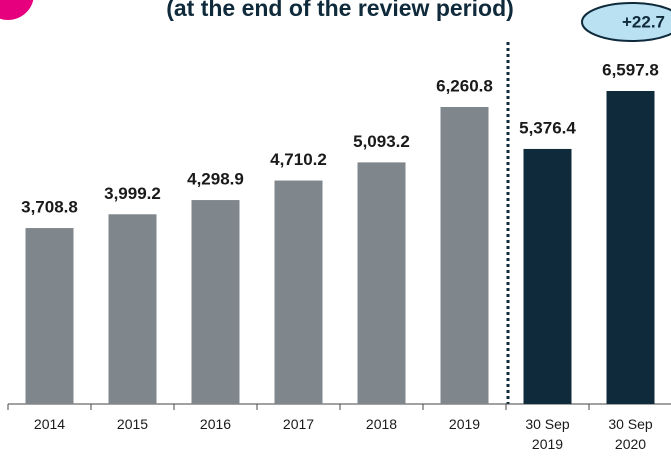 This screenshot has height=456, width=671. I want to click on value-label: 3,999.2, so click(132, 193).